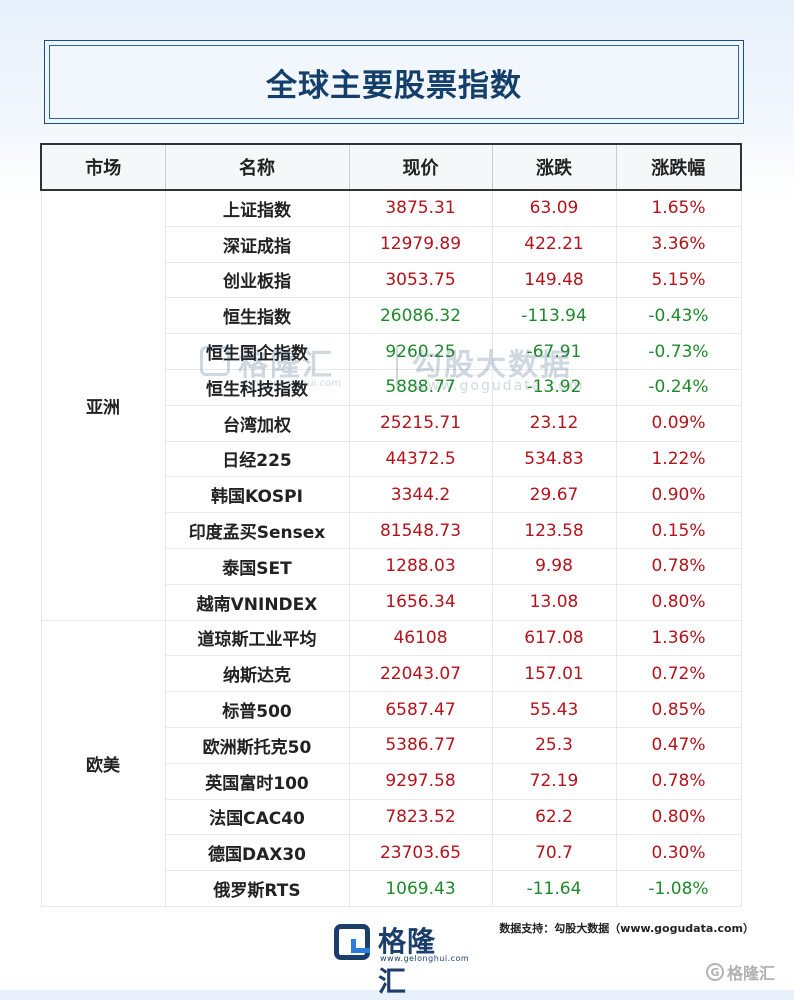  What do you see at coordinates (678, 674) in the screenshot?
I see `change-pct-cell: 0.72%` at bounding box center [678, 674].